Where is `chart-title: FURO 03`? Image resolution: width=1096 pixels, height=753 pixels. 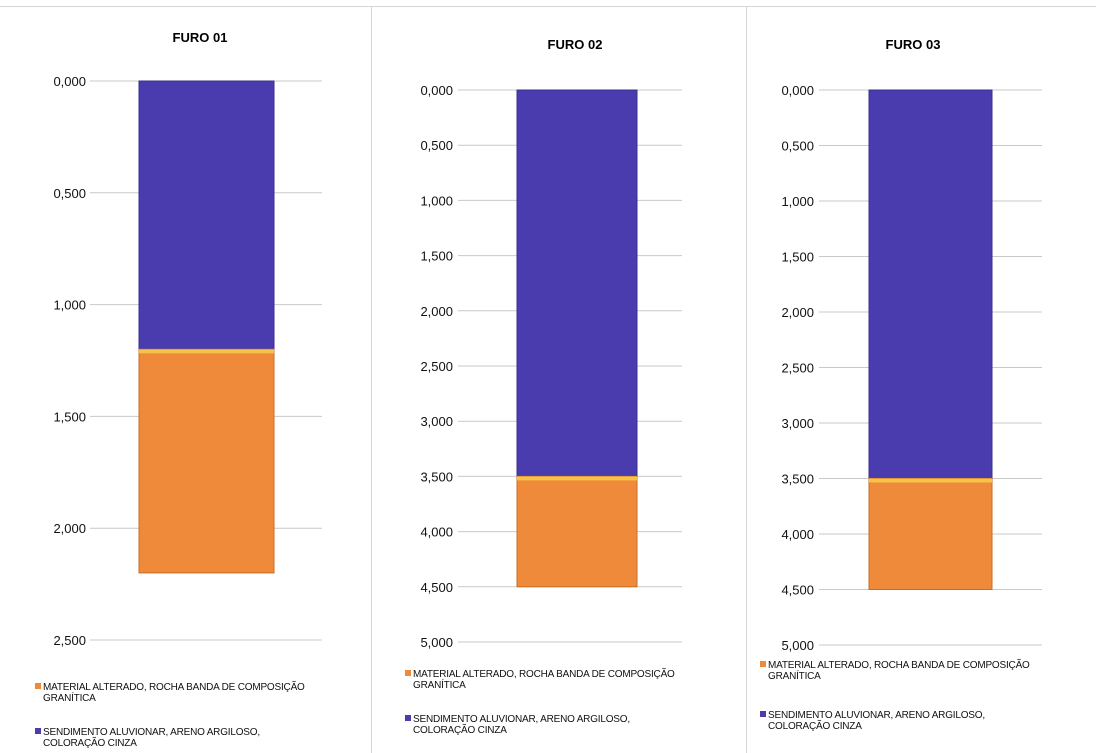
chart-title: FURO 03 is located at coordinates (913, 44).